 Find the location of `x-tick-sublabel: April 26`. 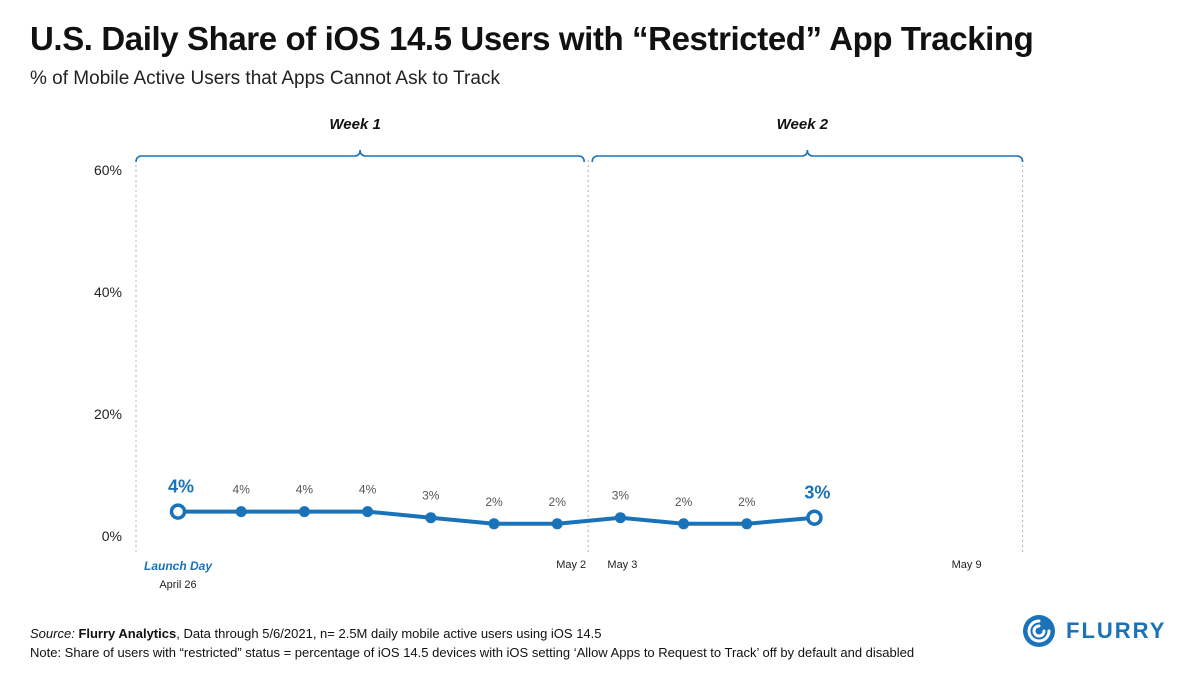

x-tick-sublabel: April 26 is located at coordinates (177, 585).